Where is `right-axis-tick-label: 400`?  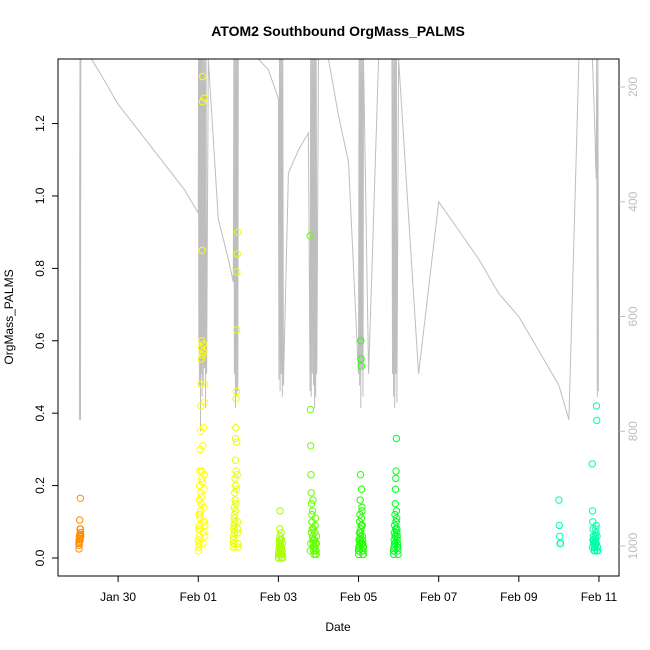 right-axis-tick-label: 400 is located at coordinates (633, 201).